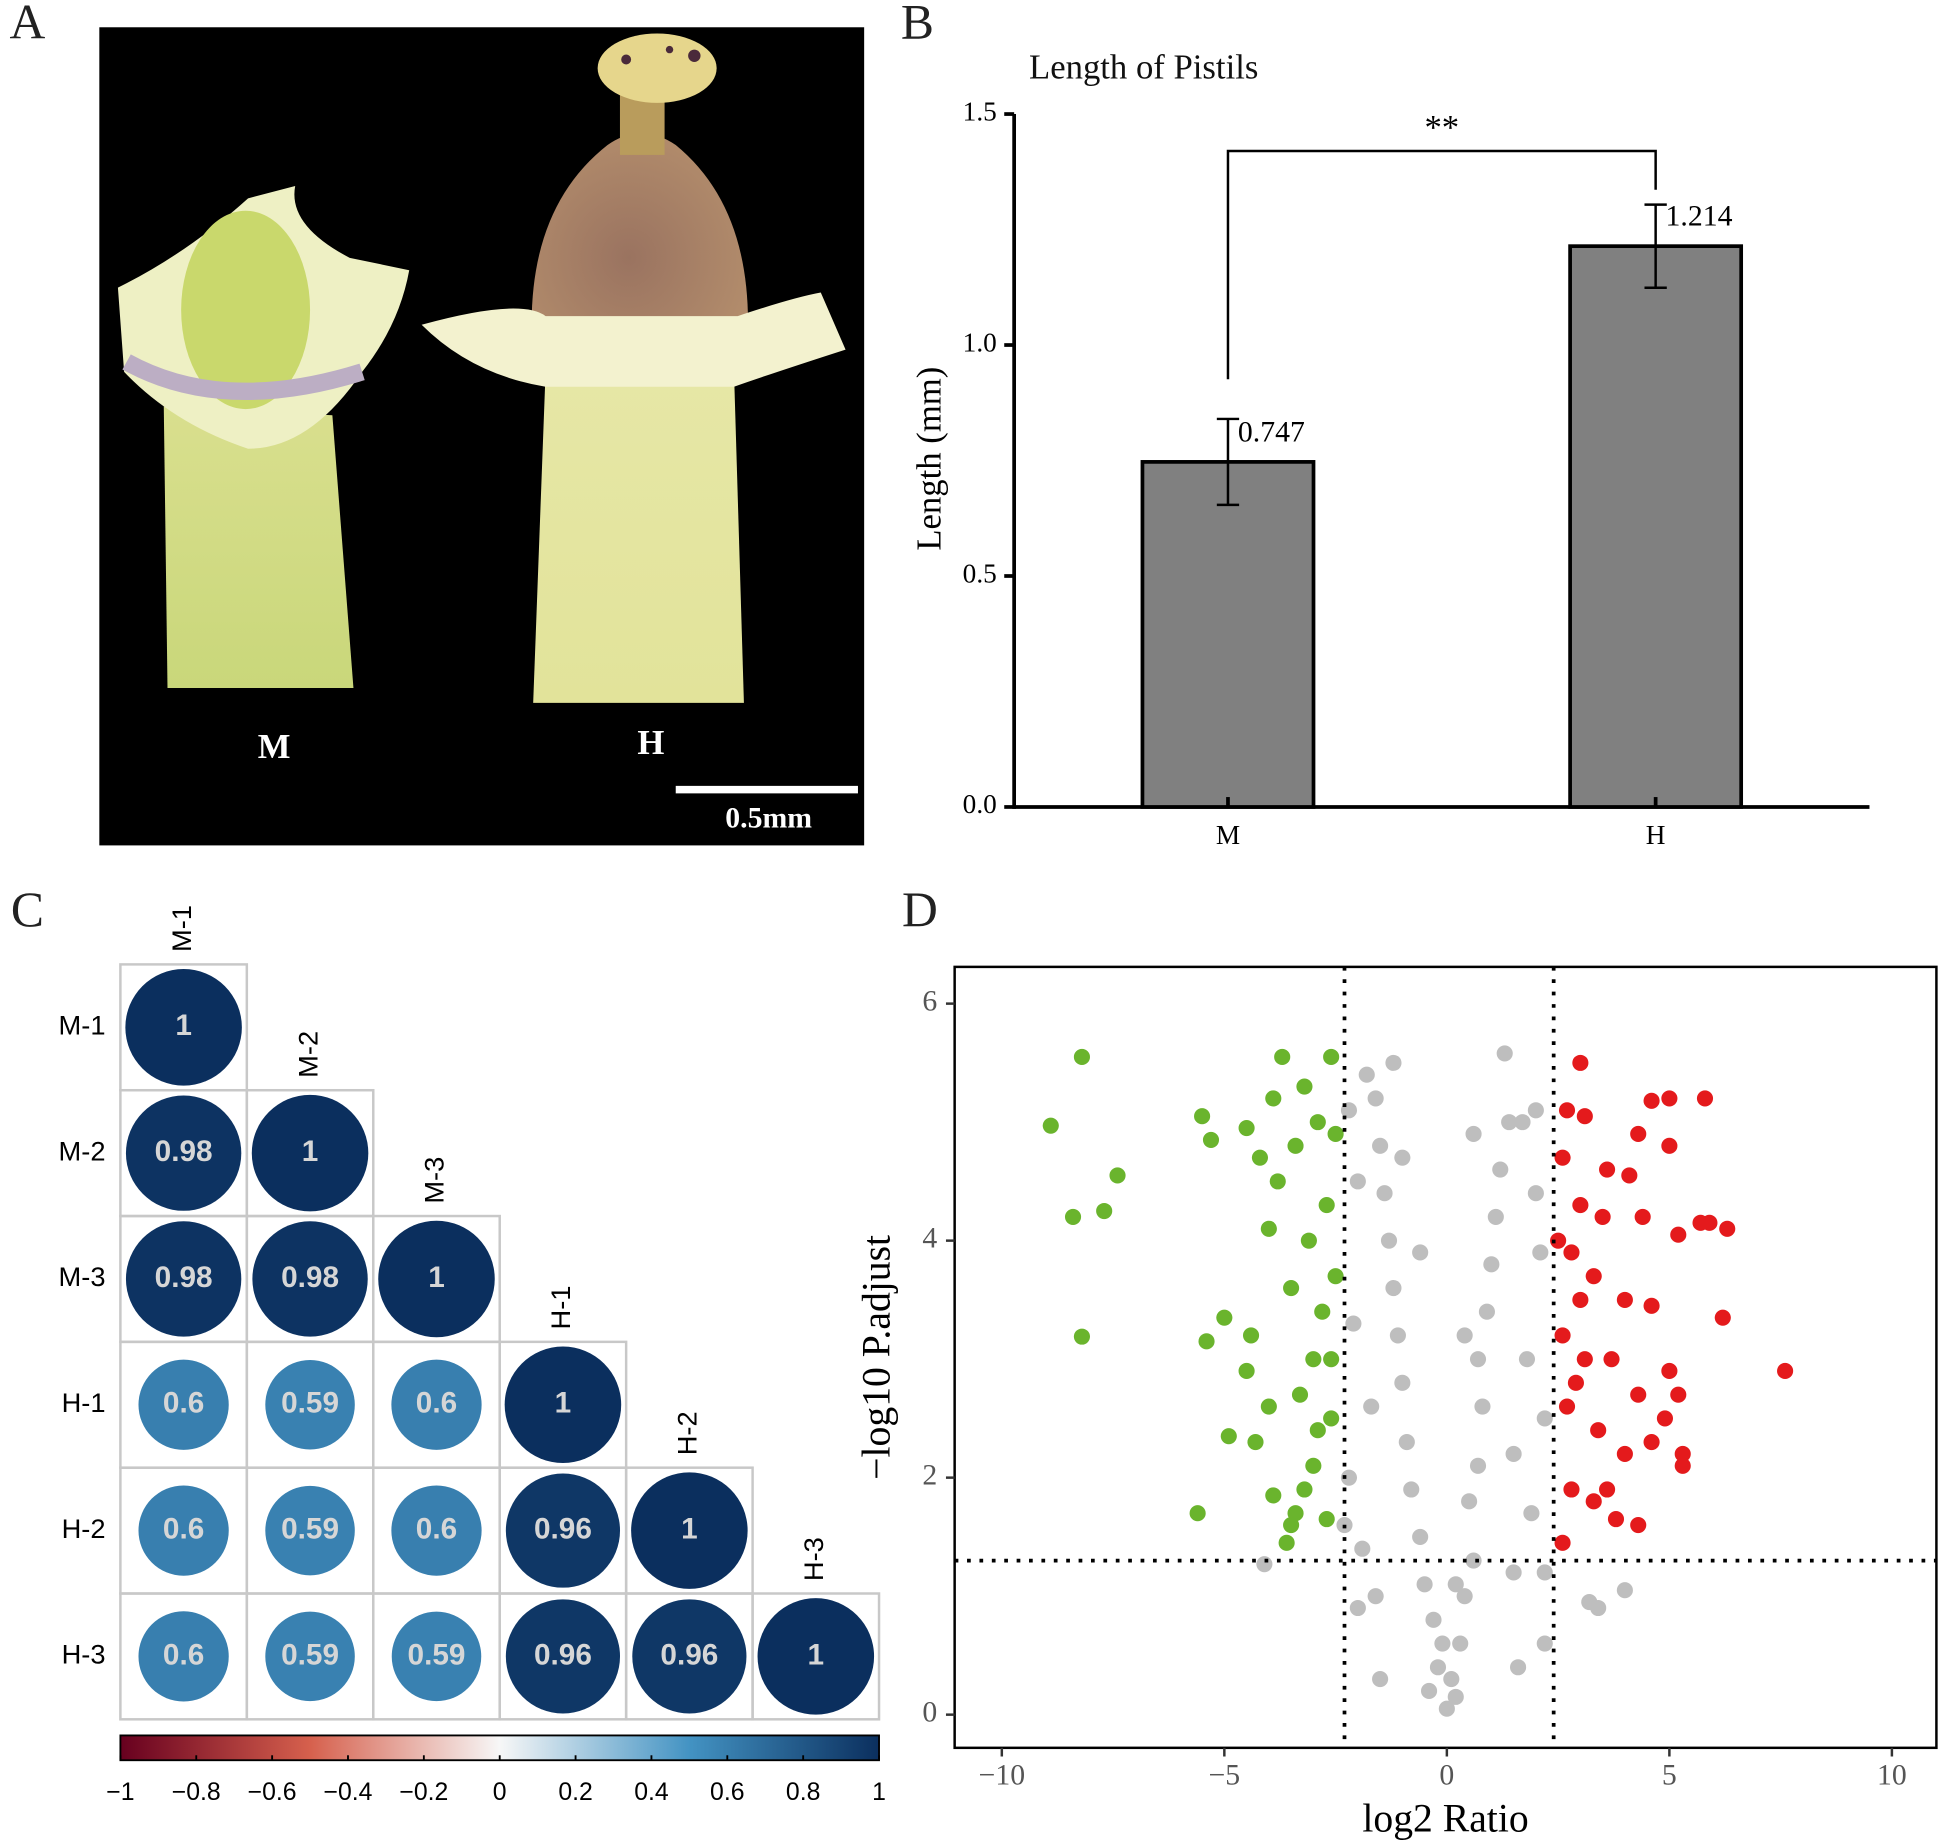  I want to click on y-tick-label: 0, so click(929, 1711).